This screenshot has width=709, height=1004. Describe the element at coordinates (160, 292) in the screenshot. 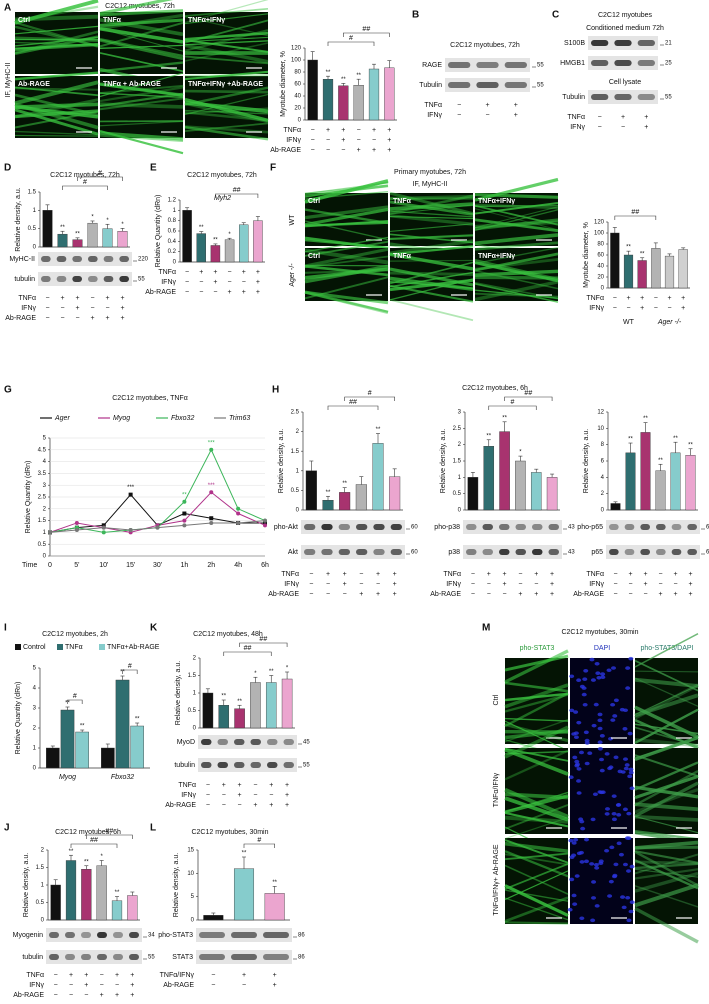

I see `label: Ab-RAGE` at that location.